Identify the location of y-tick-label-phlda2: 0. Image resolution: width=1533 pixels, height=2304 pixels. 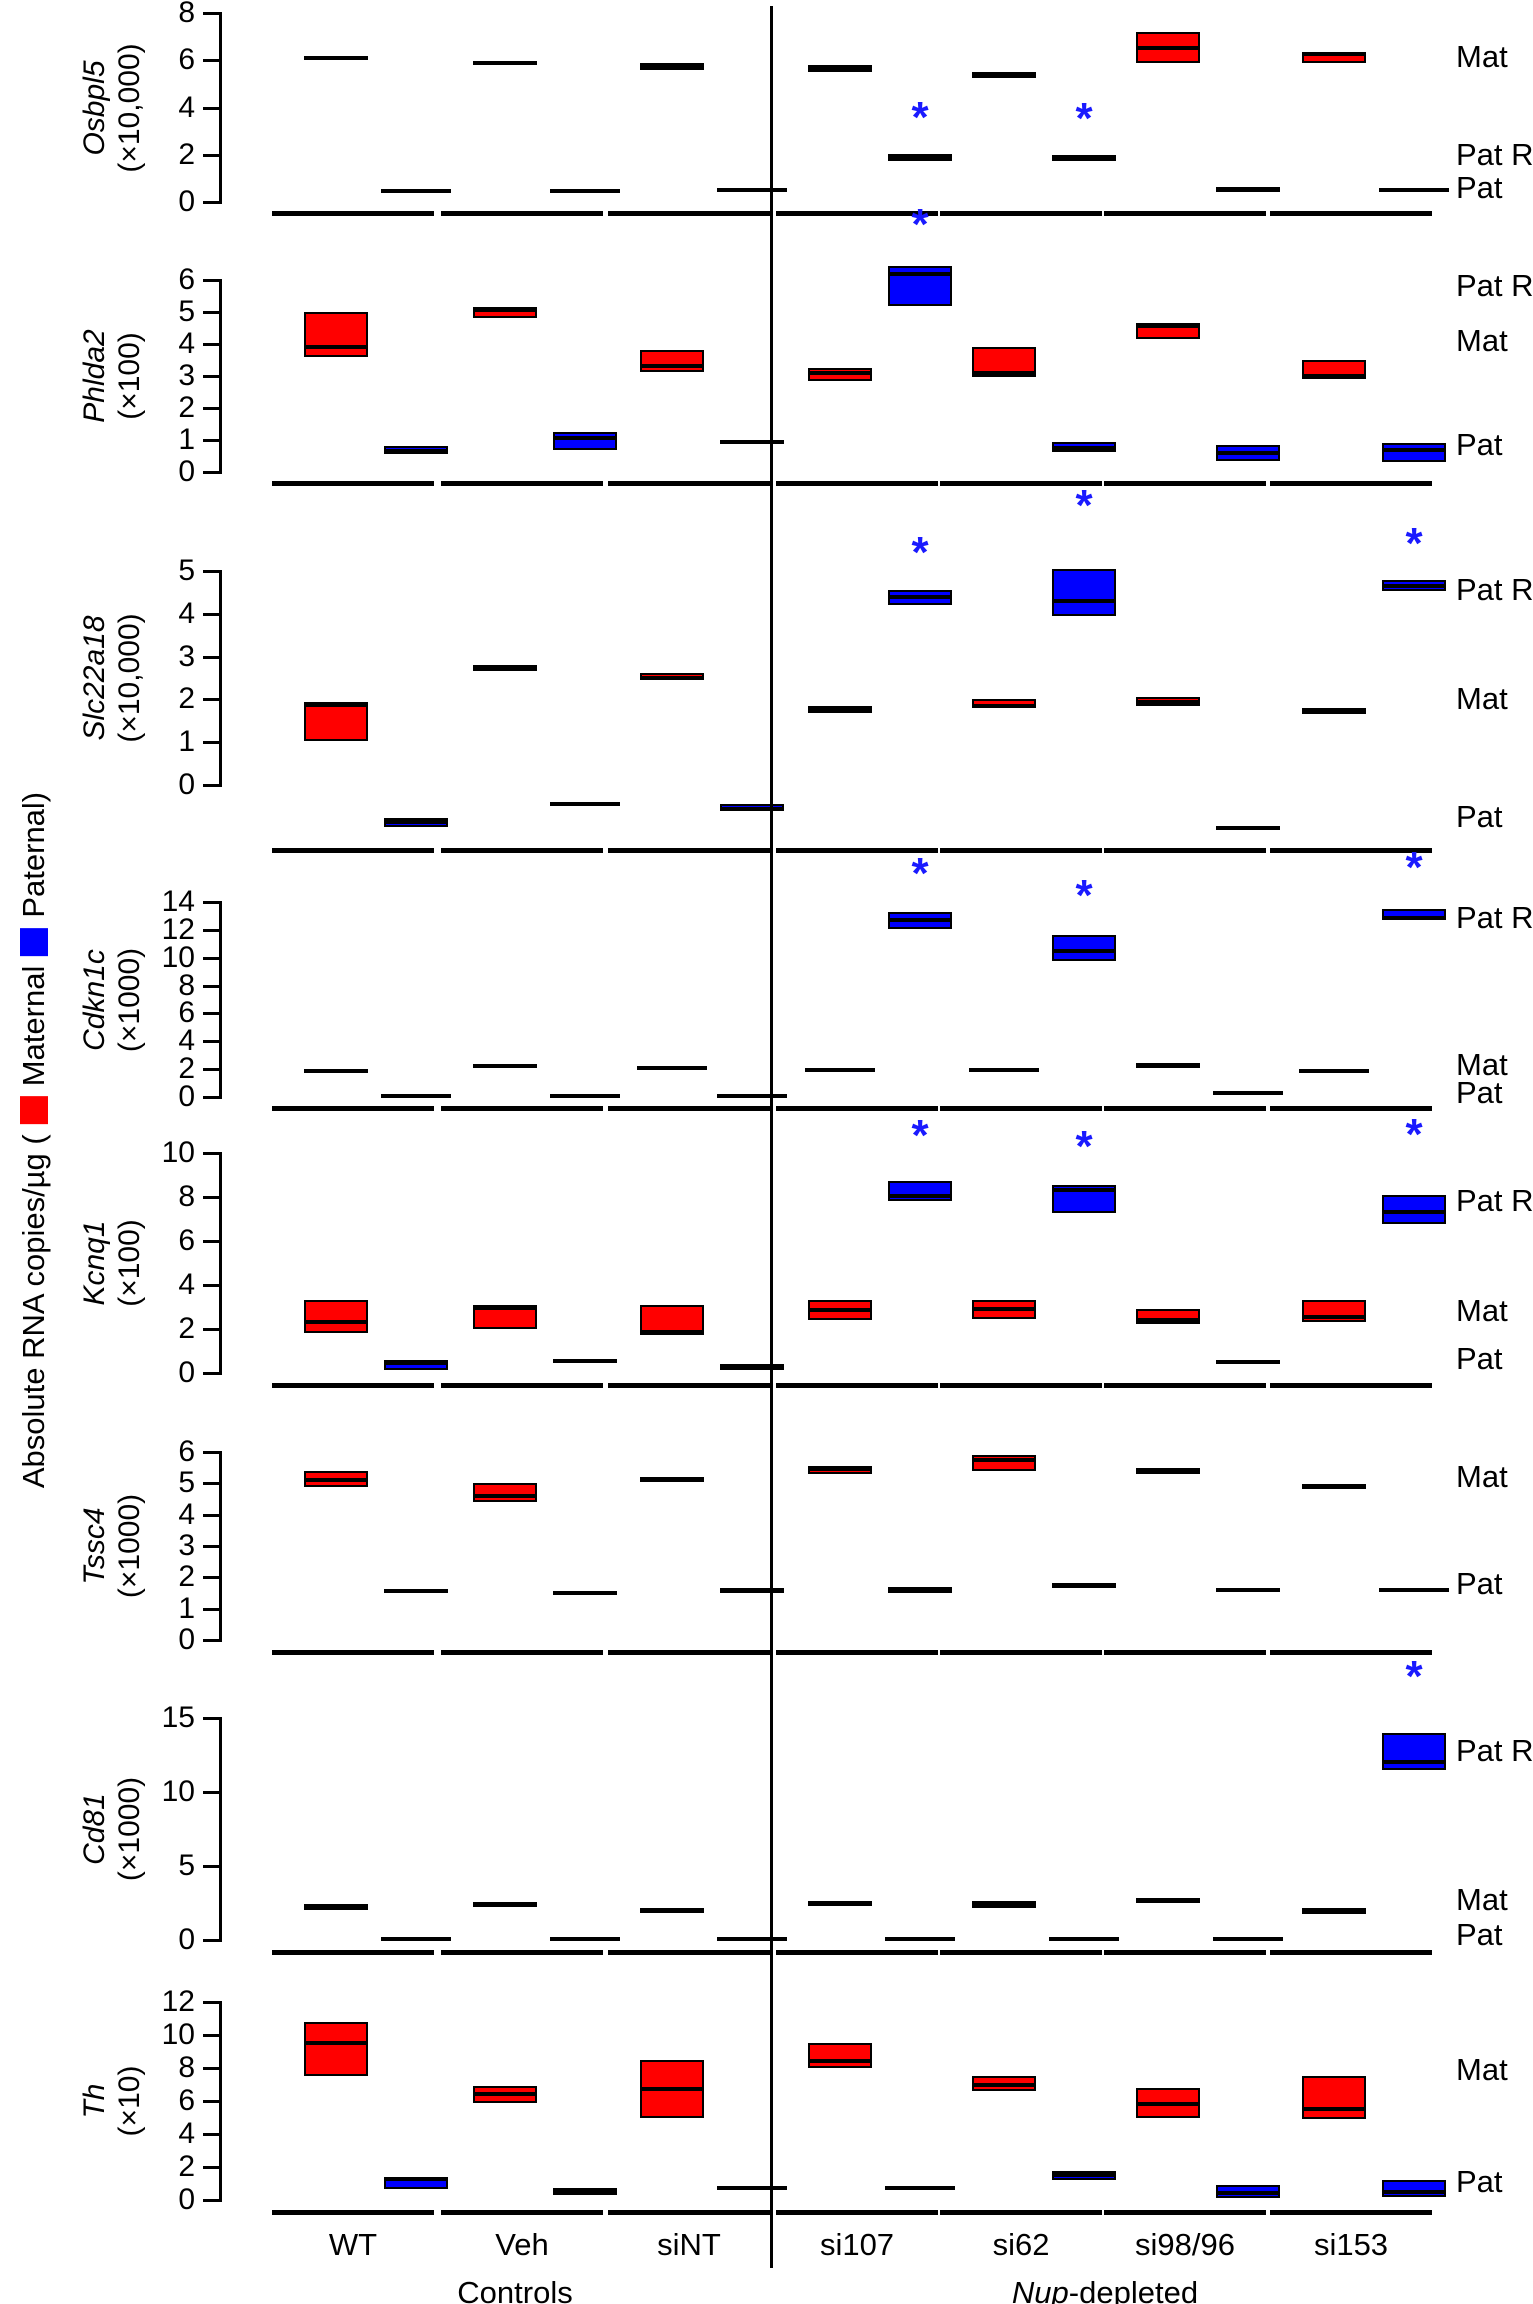
(186, 471).